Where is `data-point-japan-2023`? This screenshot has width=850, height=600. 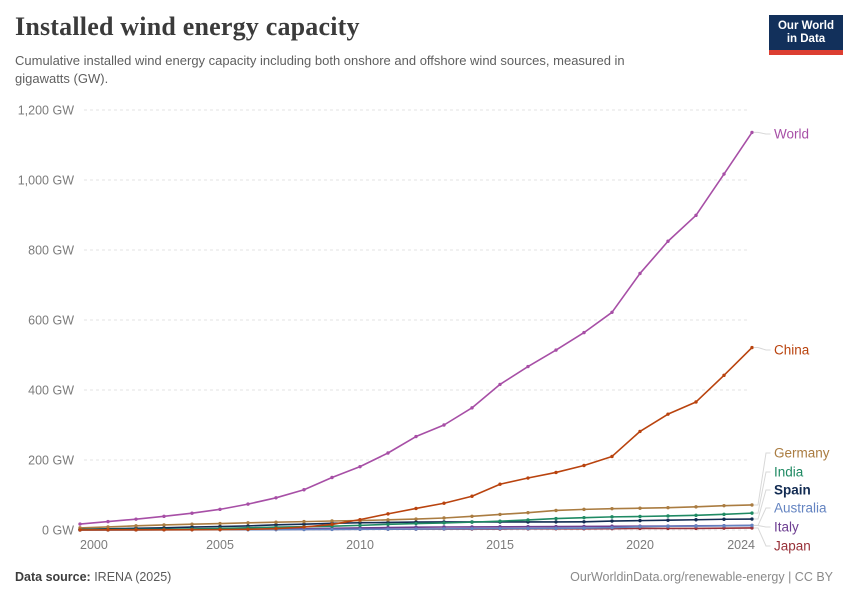 data-point-japan-2023 is located at coordinates (724, 528).